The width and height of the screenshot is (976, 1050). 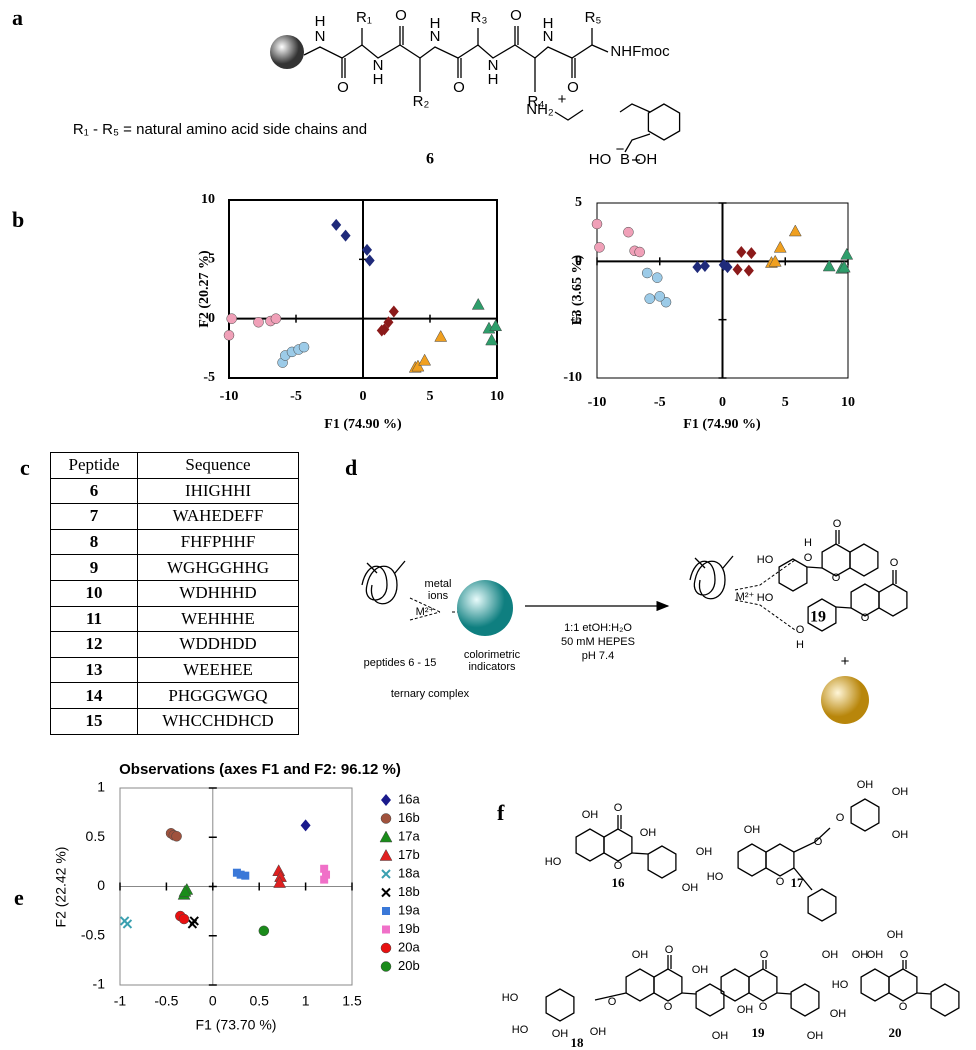 I want to click on y-axis-title: F3 (3.65 %), so click(x=577, y=289).